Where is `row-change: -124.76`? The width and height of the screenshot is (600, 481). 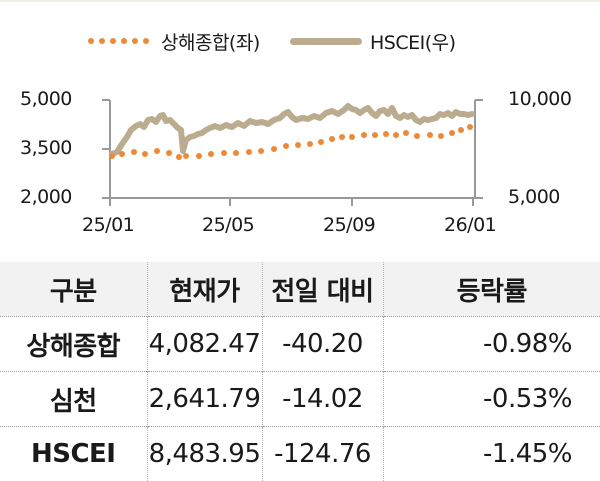 row-change: -124.76 is located at coordinates (322, 454).